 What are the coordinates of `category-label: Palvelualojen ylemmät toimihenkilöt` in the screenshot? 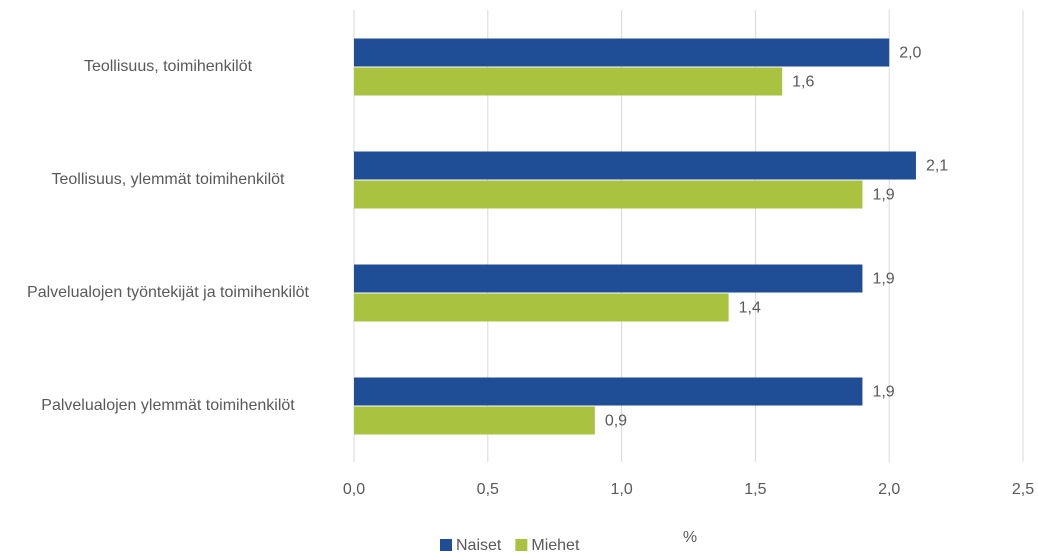 It's located at (168, 405).